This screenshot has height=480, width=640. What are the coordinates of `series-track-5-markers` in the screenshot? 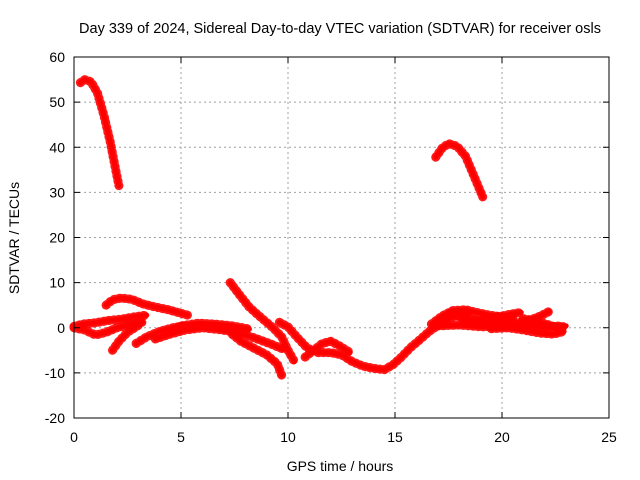 It's located at (108, 328).